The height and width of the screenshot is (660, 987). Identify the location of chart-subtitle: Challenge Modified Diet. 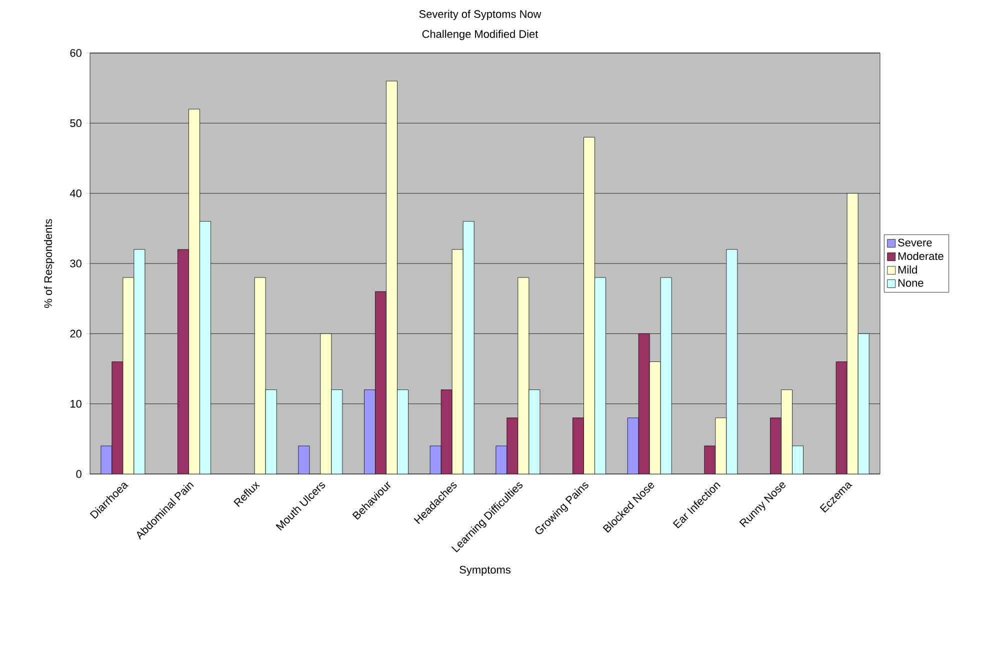
(480, 35).